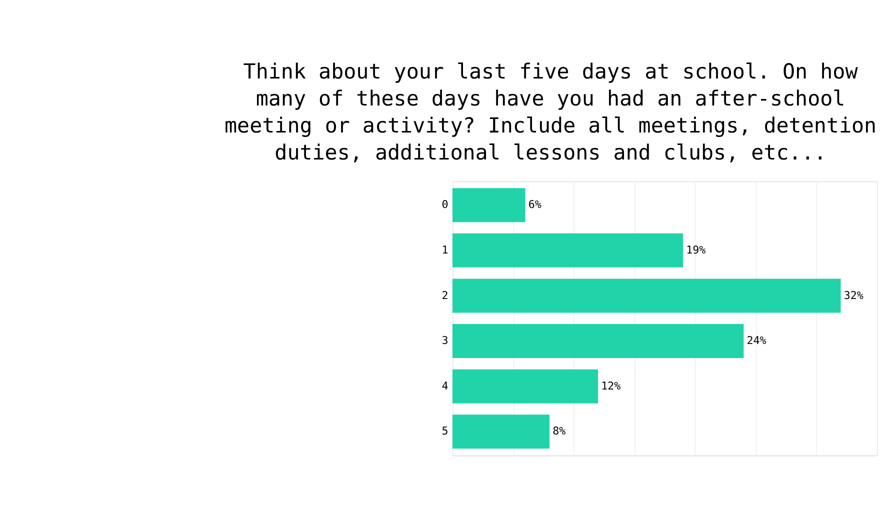 The height and width of the screenshot is (519, 881). I want to click on data-label: 19%, so click(696, 250).